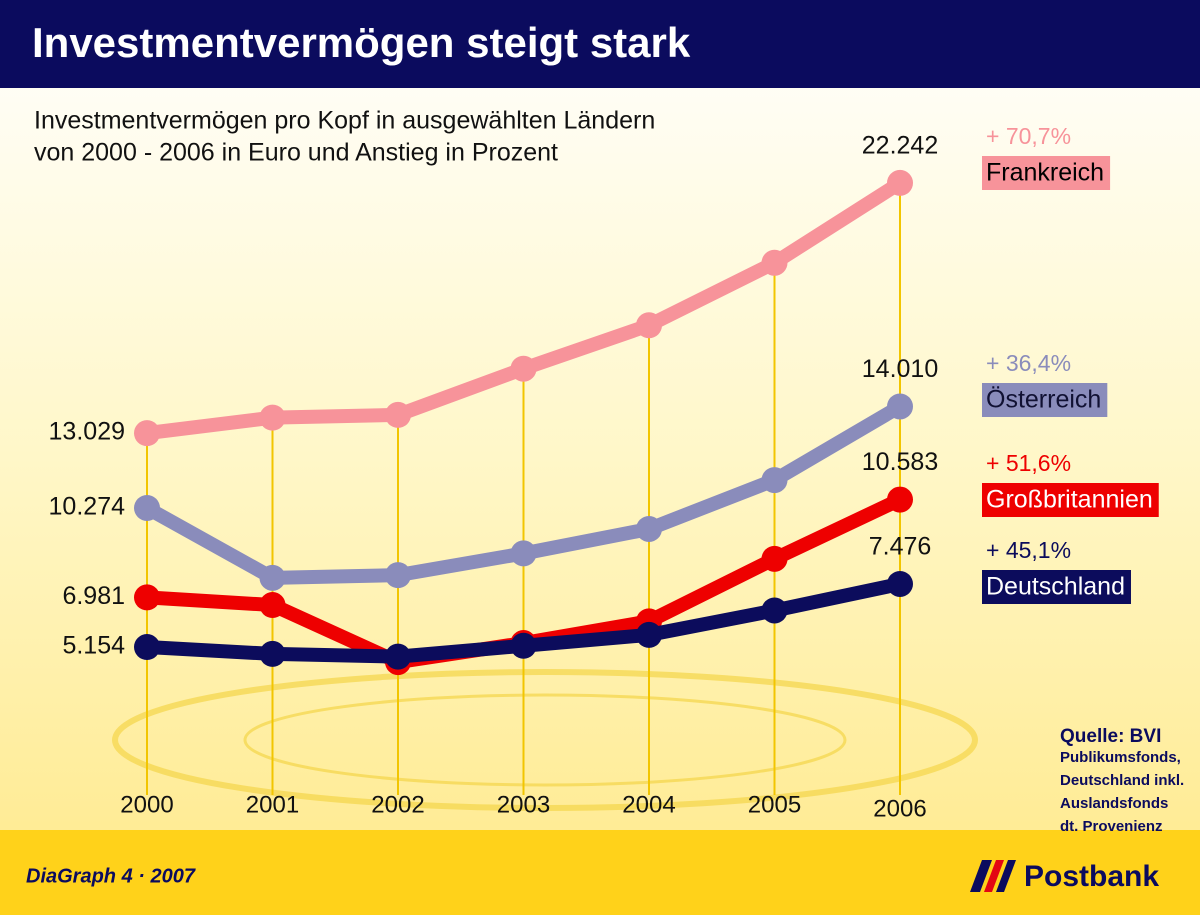 This screenshot has width=1200, height=915. I want to click on change-label: + 70,7%, so click(1028, 136).